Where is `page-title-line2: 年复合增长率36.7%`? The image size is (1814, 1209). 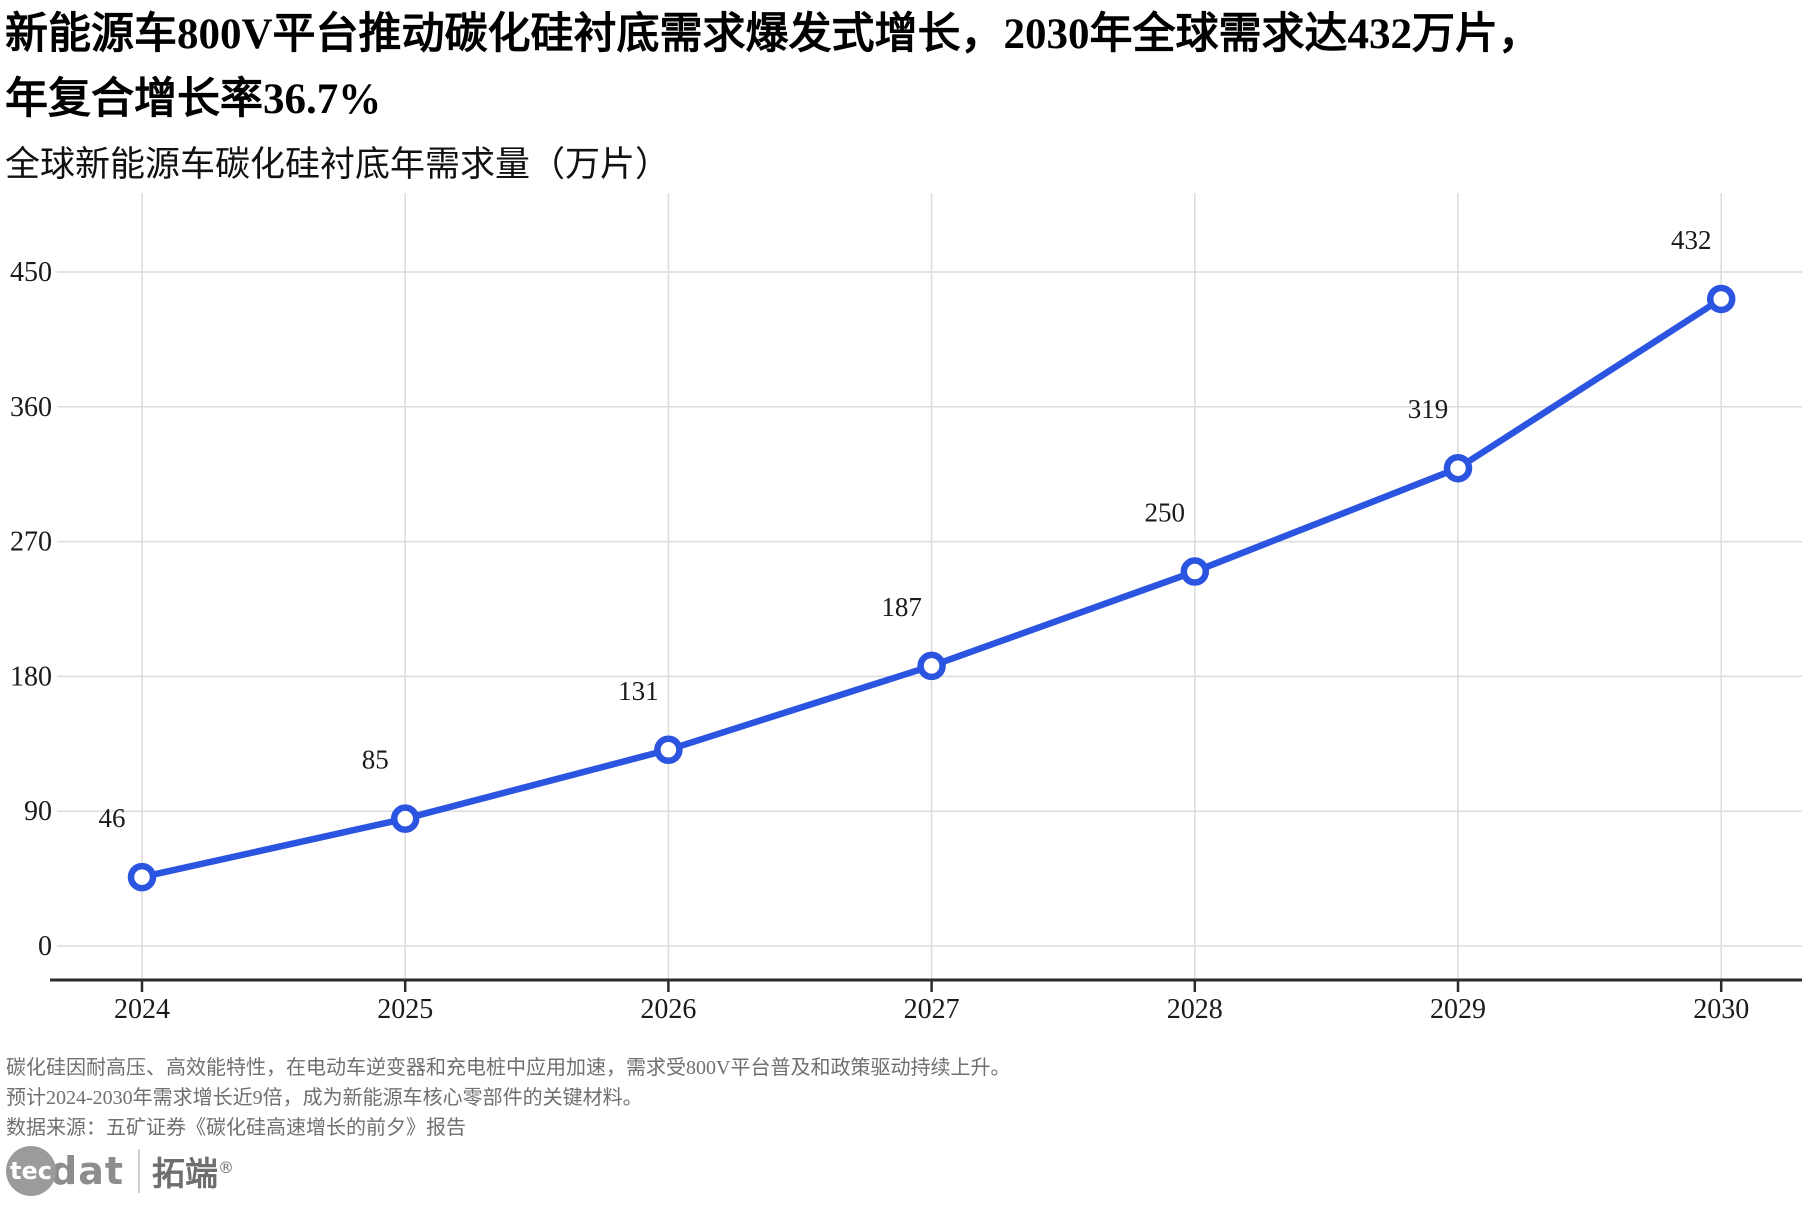 page-title-line2: 年复合增长率36.7% is located at coordinates (193, 99).